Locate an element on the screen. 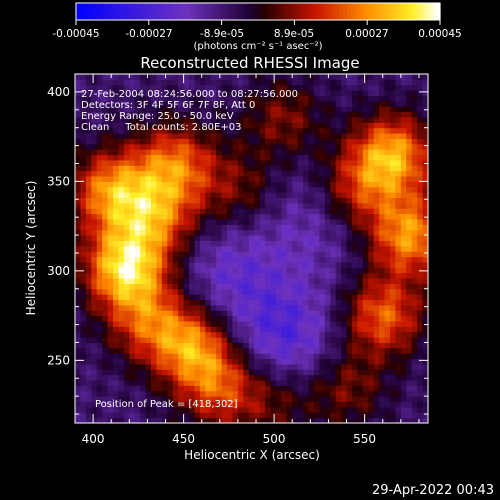 This screenshot has width=500, height=500. colorbar-swatch is located at coordinates (398, 11).